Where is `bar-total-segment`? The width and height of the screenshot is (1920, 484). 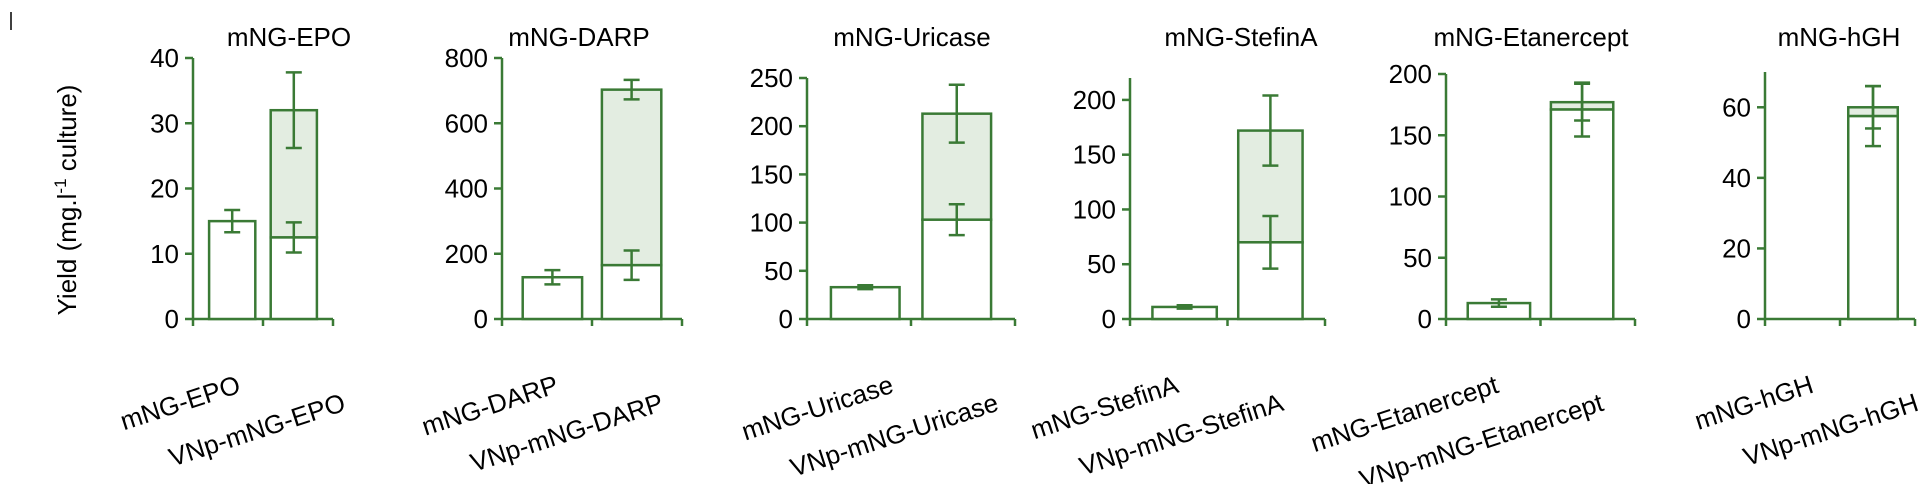 bar-total-segment is located at coordinates (631, 177).